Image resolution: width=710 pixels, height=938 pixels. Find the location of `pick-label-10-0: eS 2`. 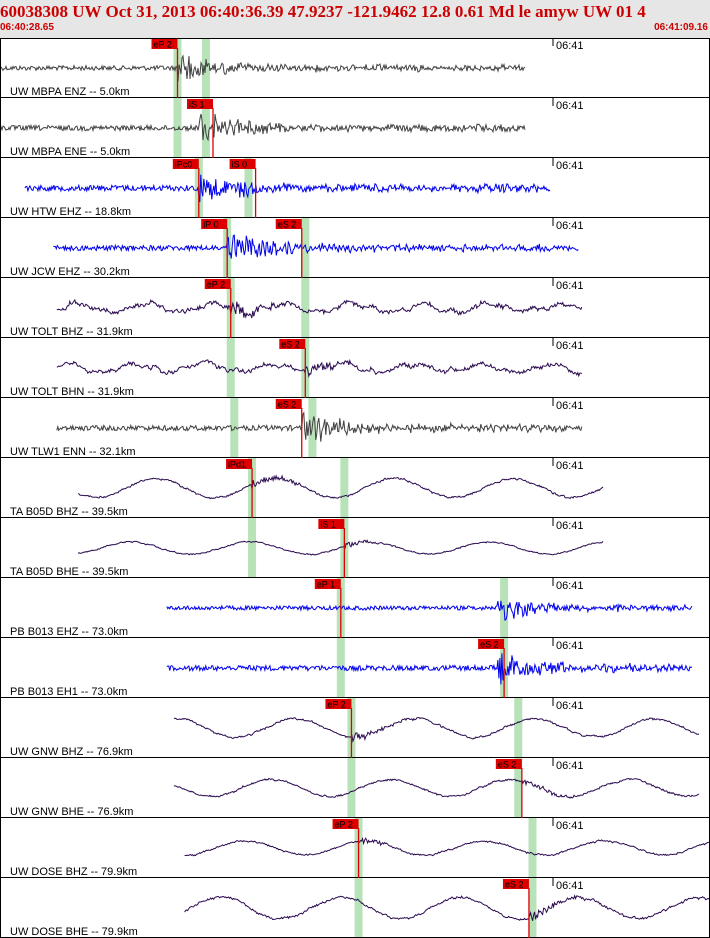

pick-label-10-0: eS 2 is located at coordinates (489, 645).